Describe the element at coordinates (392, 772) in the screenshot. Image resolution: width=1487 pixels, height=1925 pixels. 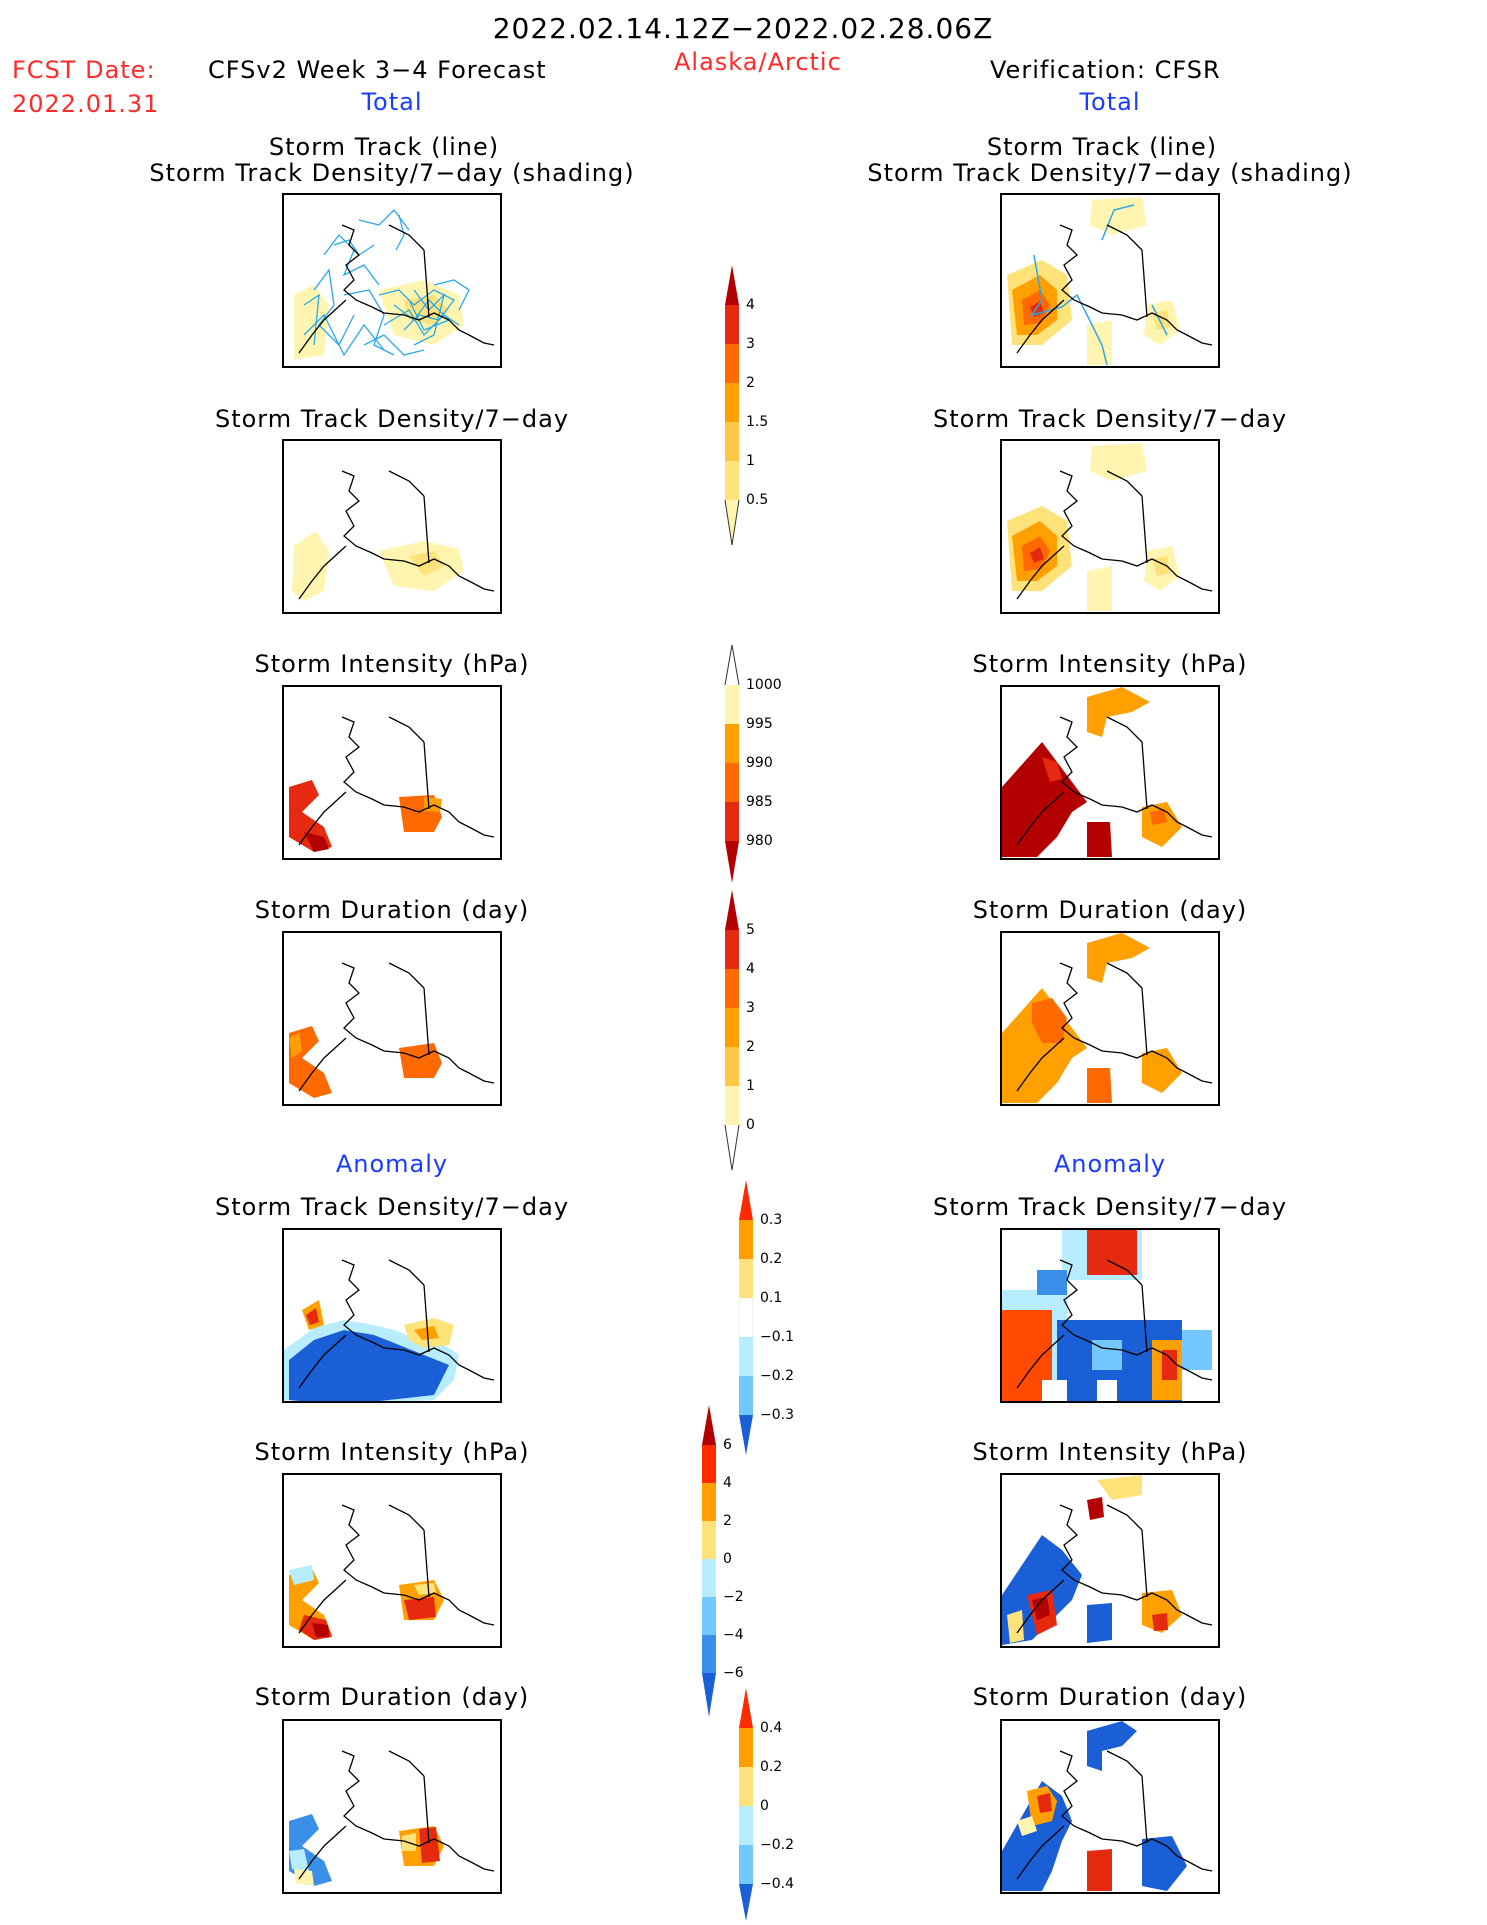
I see `fc-intensity-map` at that location.